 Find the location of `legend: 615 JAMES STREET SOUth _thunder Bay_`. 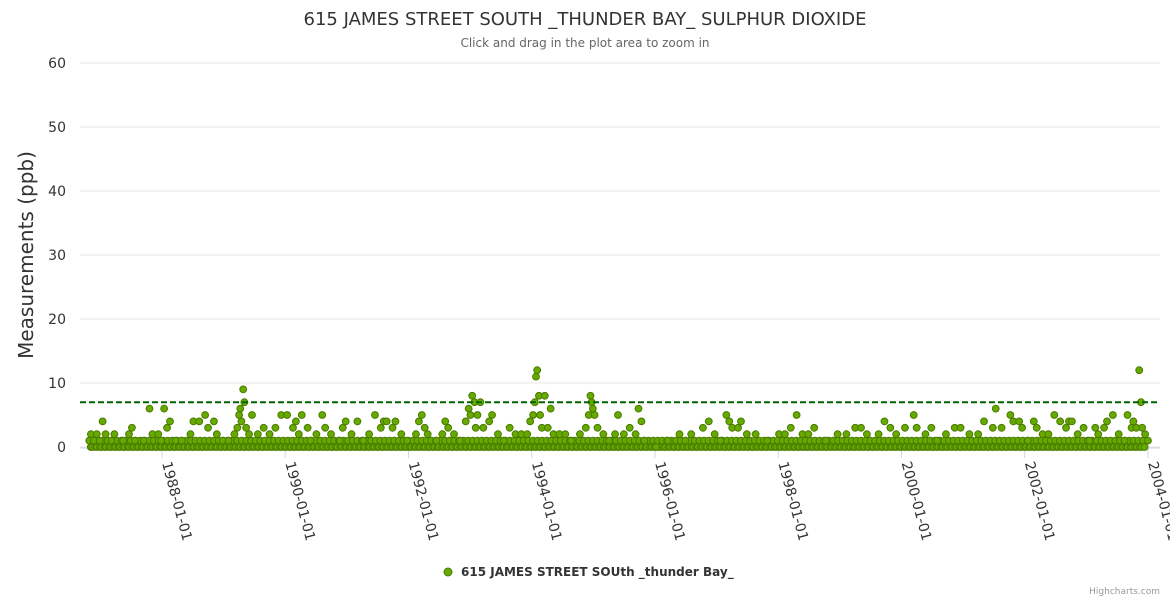

legend: 615 JAMES STREET SOUth _thunder Bay_ is located at coordinates (588, 572).